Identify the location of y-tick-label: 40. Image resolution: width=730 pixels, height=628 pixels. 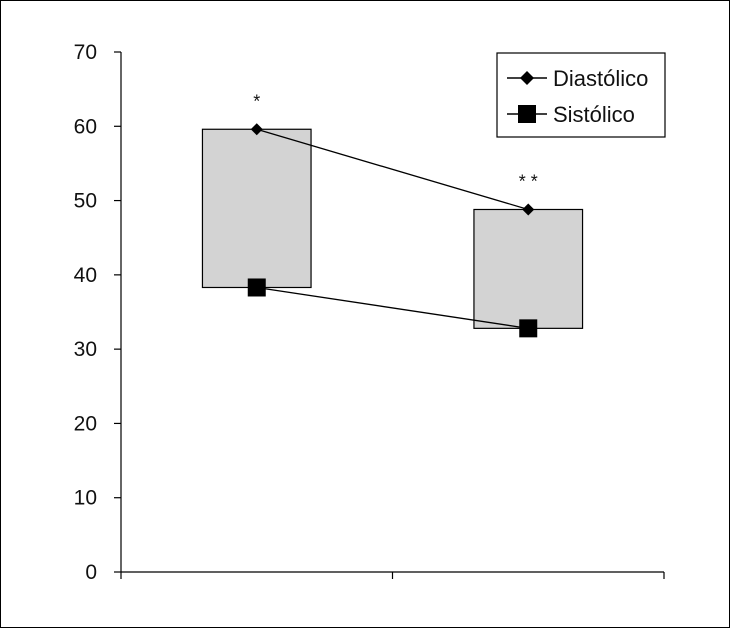
(85, 275).